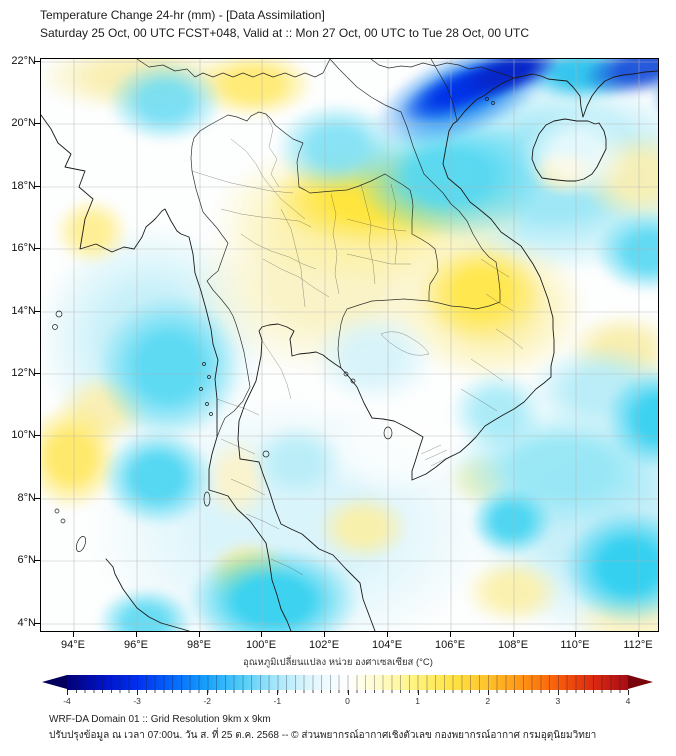  I want to click on lat-label: 12°N, so click(23, 373).